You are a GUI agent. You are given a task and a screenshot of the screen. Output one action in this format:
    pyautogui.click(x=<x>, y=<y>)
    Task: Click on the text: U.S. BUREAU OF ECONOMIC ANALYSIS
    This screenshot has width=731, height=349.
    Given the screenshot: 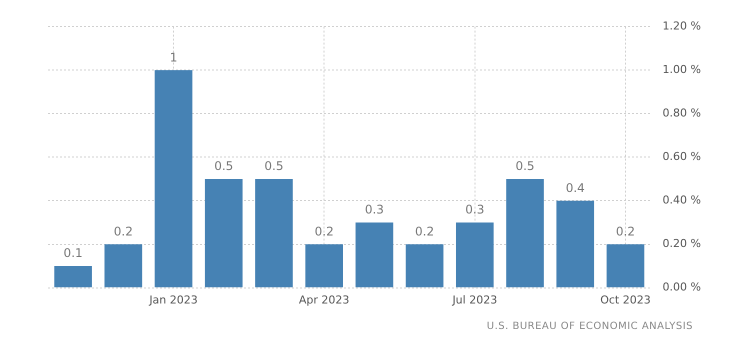 What is the action you would take?
    pyautogui.click(x=590, y=326)
    